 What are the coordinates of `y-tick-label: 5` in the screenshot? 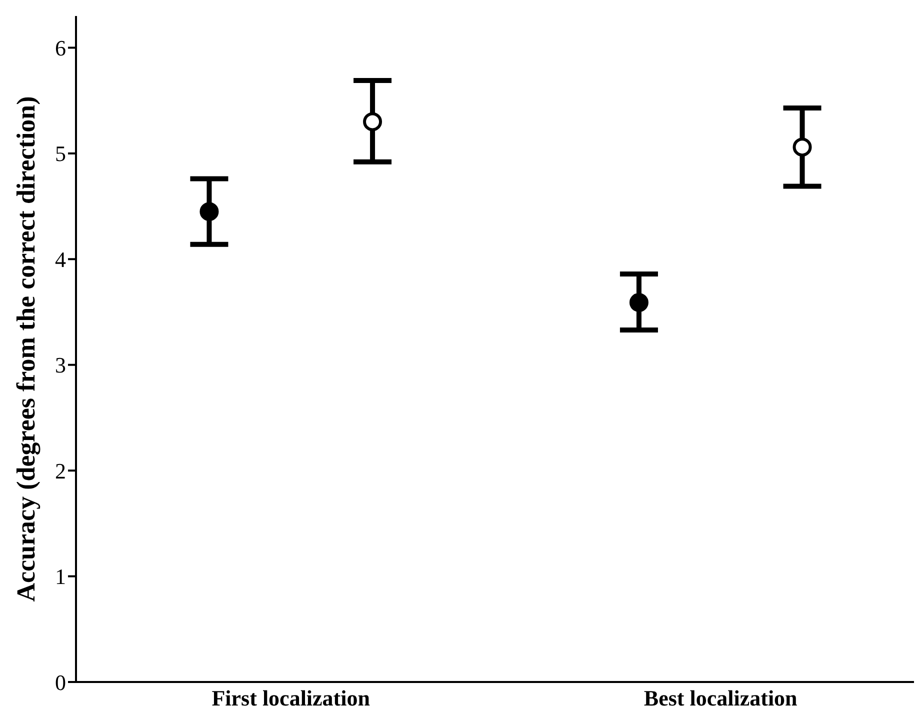 It's located at (60, 153).